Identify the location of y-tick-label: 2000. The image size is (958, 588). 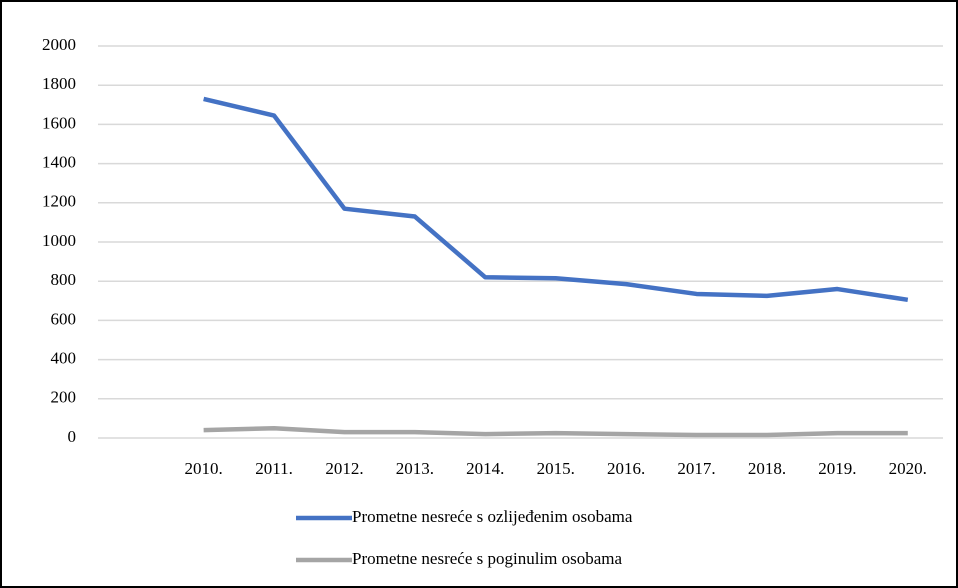
(59, 44).